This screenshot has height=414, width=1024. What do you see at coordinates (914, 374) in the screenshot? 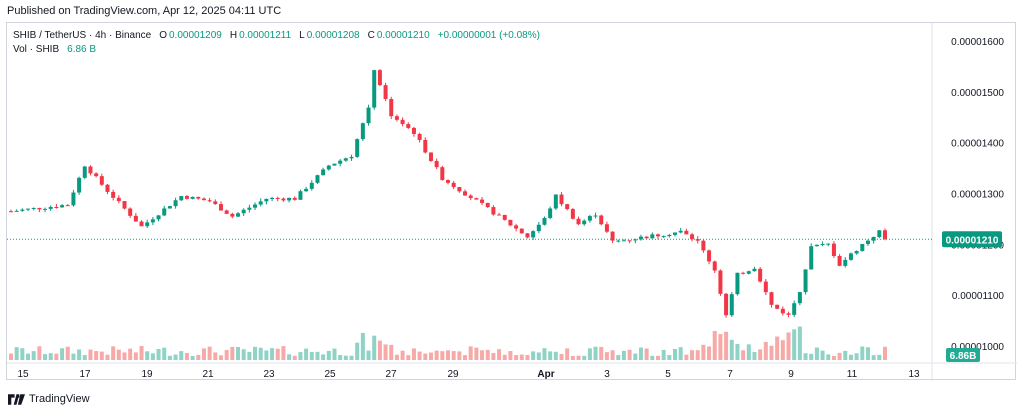
I see `x-tick-label: 13` at bounding box center [914, 374].